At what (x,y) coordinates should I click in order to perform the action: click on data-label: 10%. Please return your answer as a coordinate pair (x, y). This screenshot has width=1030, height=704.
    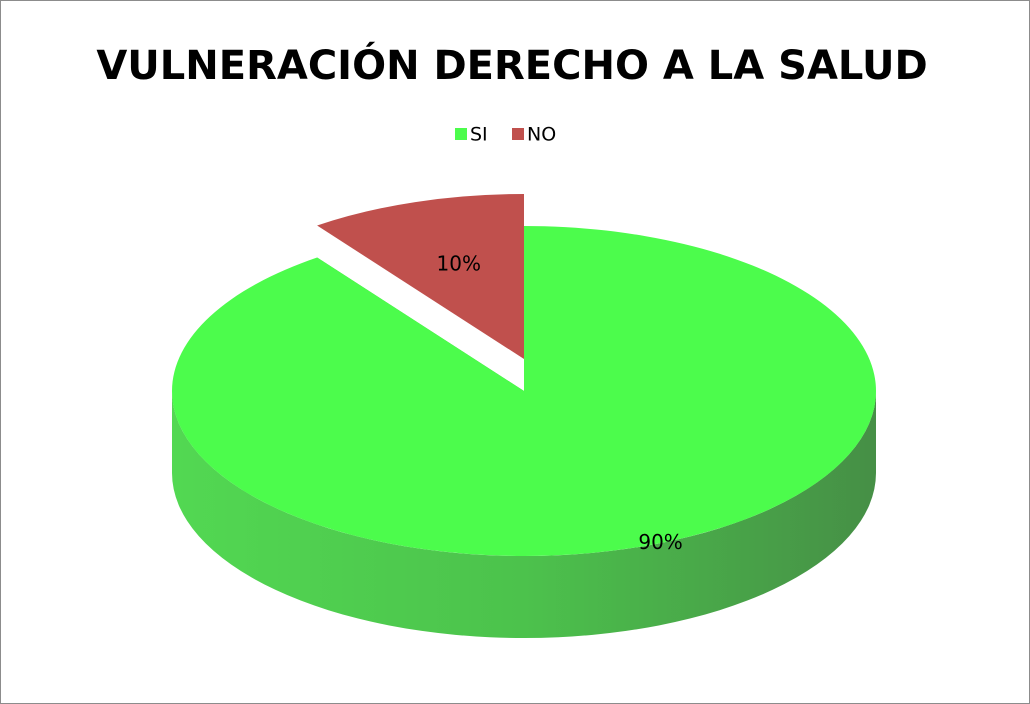
    Looking at the image, I should click on (459, 263).